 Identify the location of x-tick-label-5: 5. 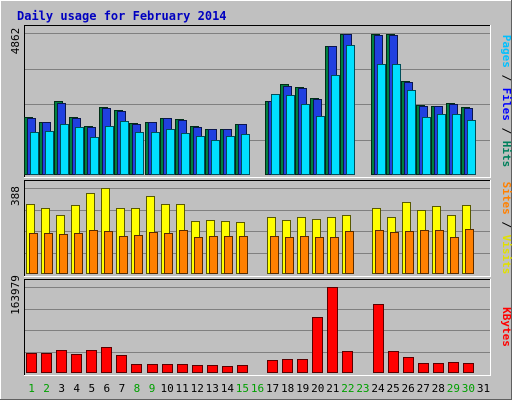
(91, 388).